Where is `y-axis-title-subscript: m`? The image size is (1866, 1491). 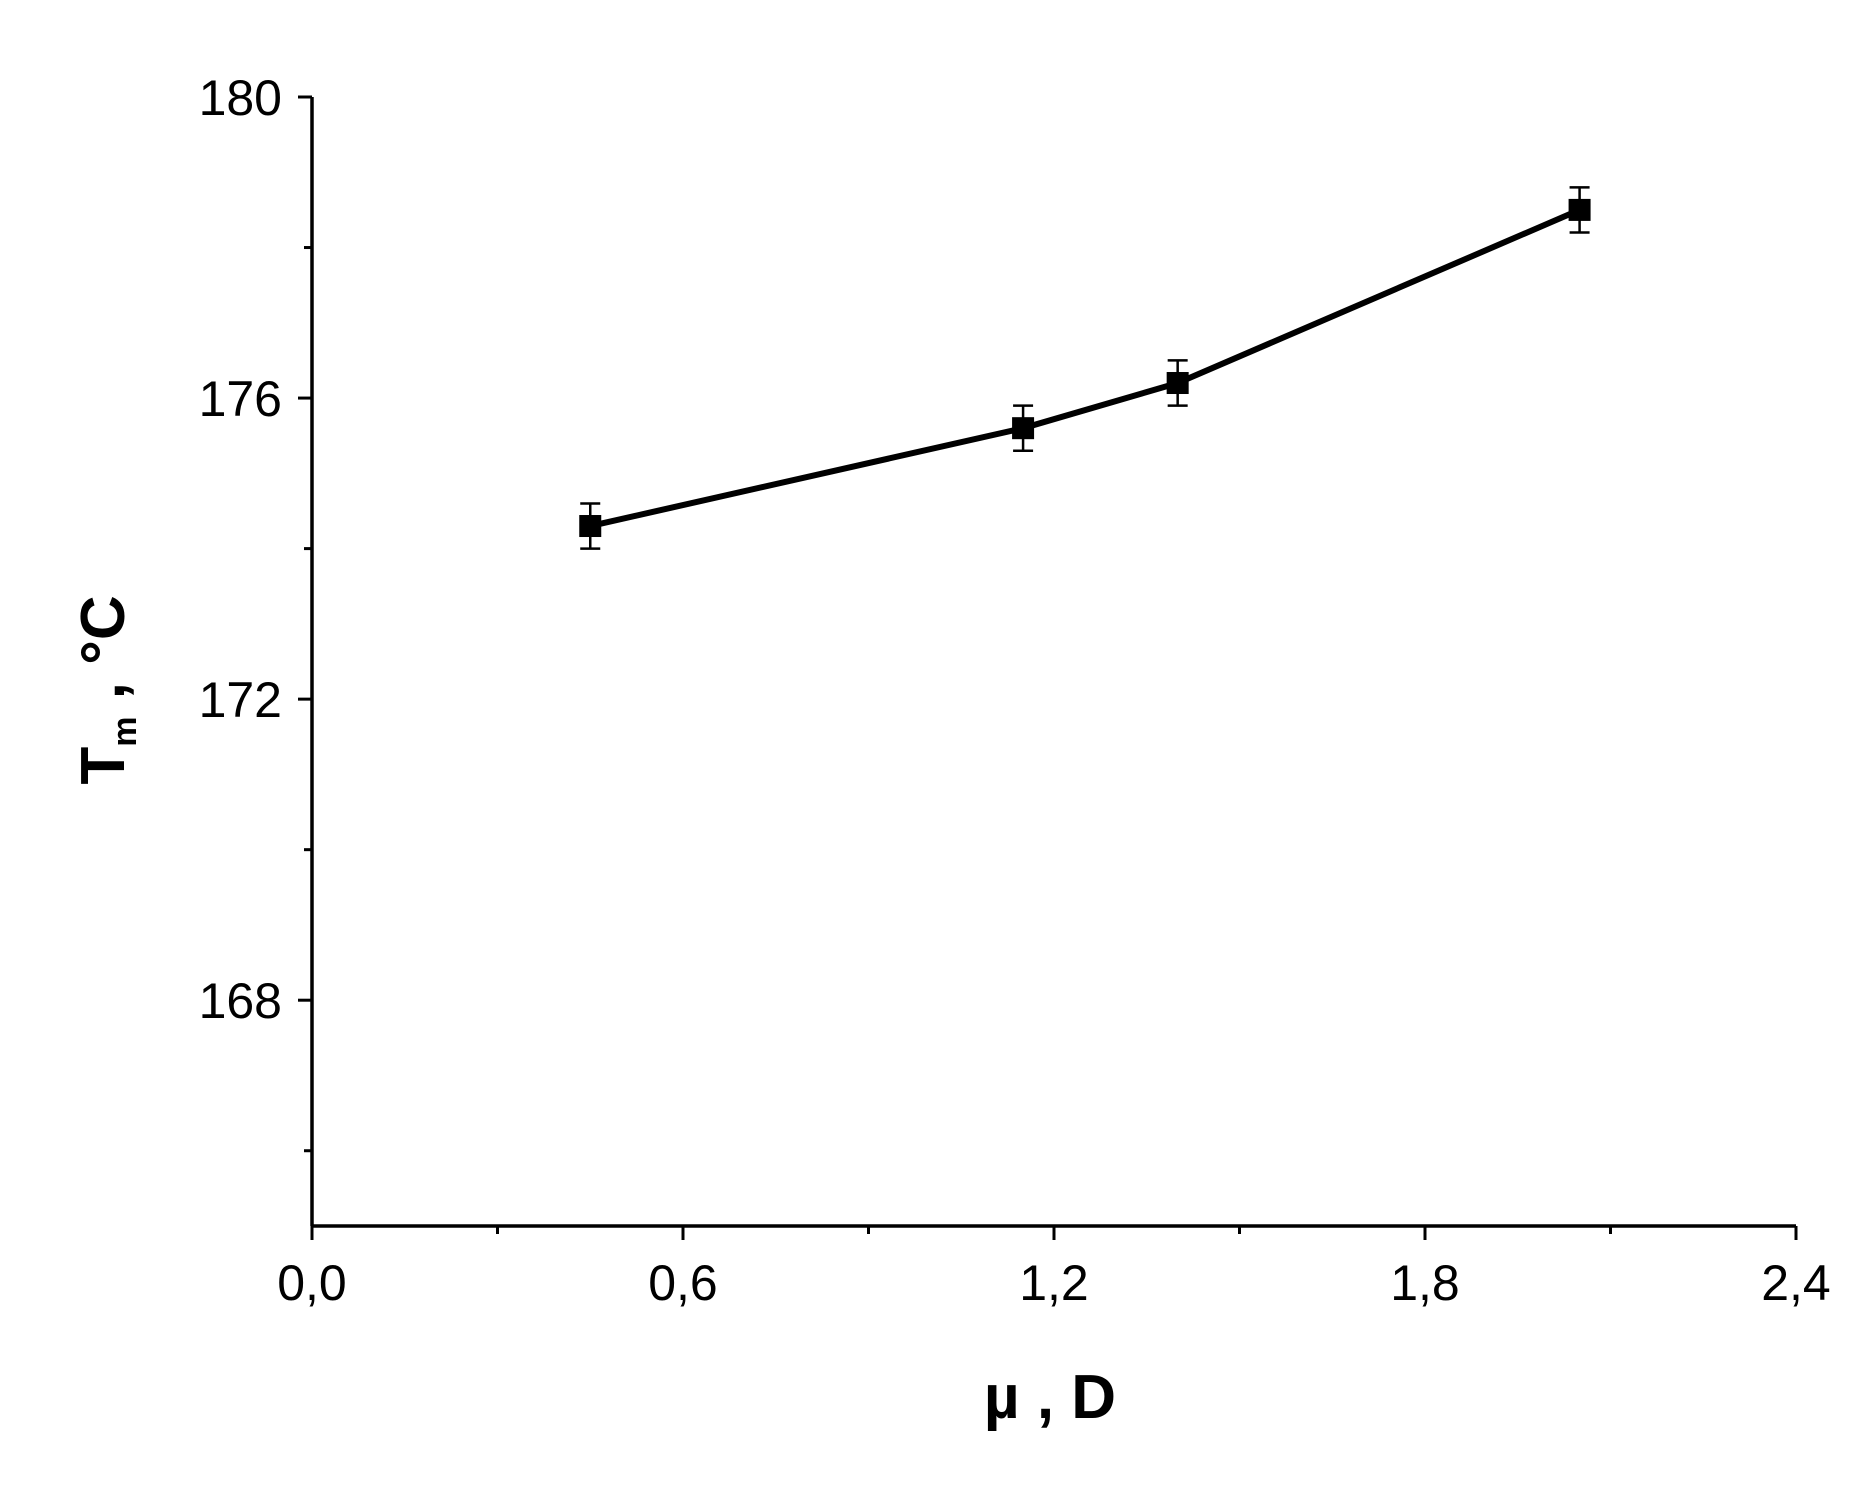 y-axis-title-subscript: m is located at coordinates (125, 732).